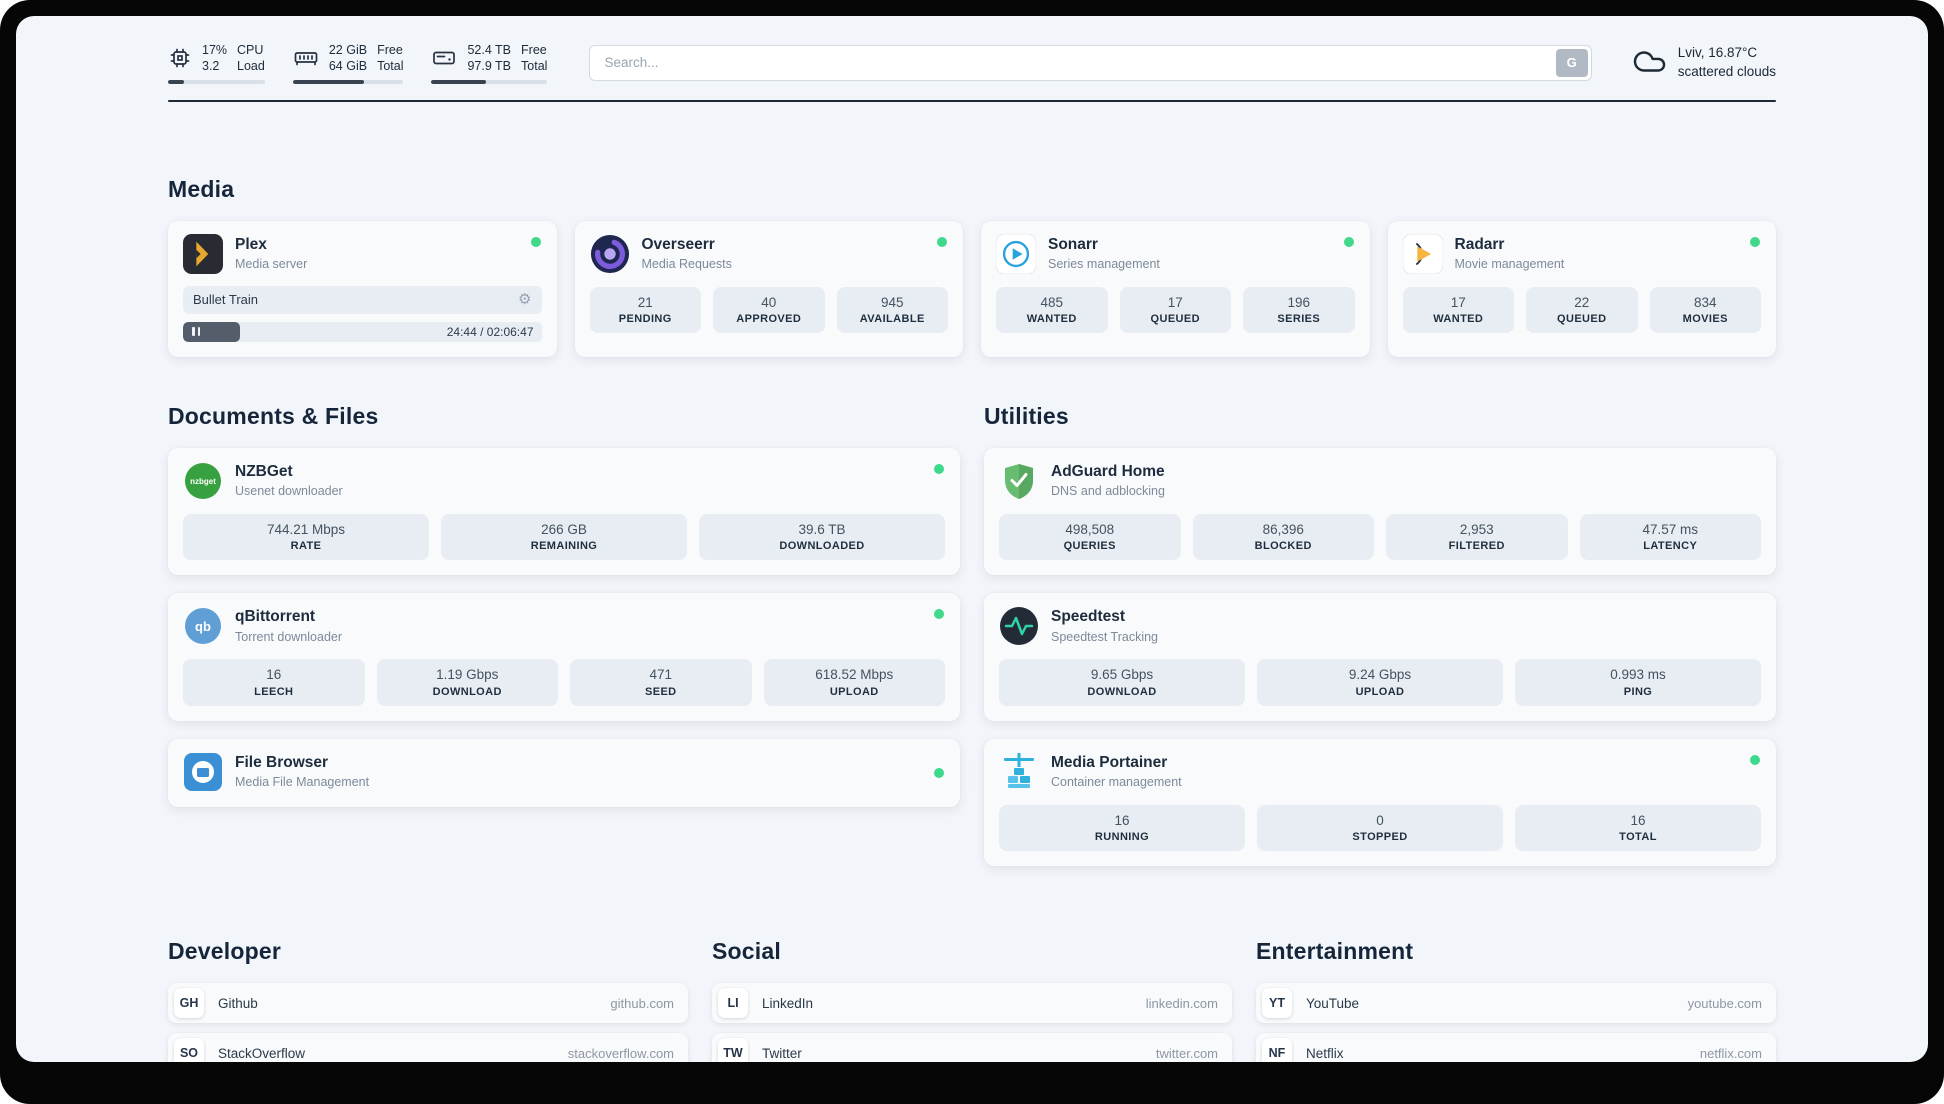 This screenshot has height=1104, width=1944. Describe the element at coordinates (1175, 310) in the screenshot. I see `stat-queued: 17 QUEUED` at that location.